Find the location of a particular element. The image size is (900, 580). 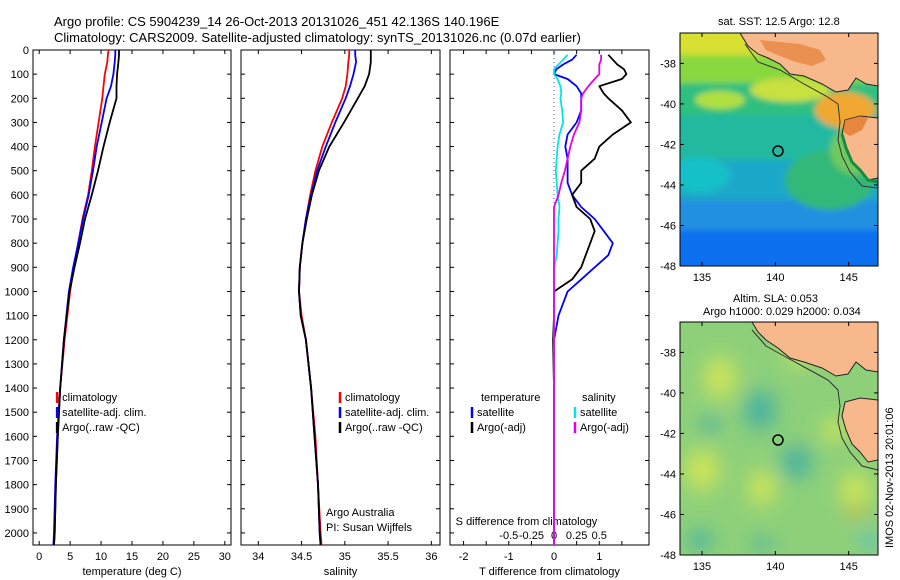

depth-tick-label: 1800 is located at coordinates (17, 486).